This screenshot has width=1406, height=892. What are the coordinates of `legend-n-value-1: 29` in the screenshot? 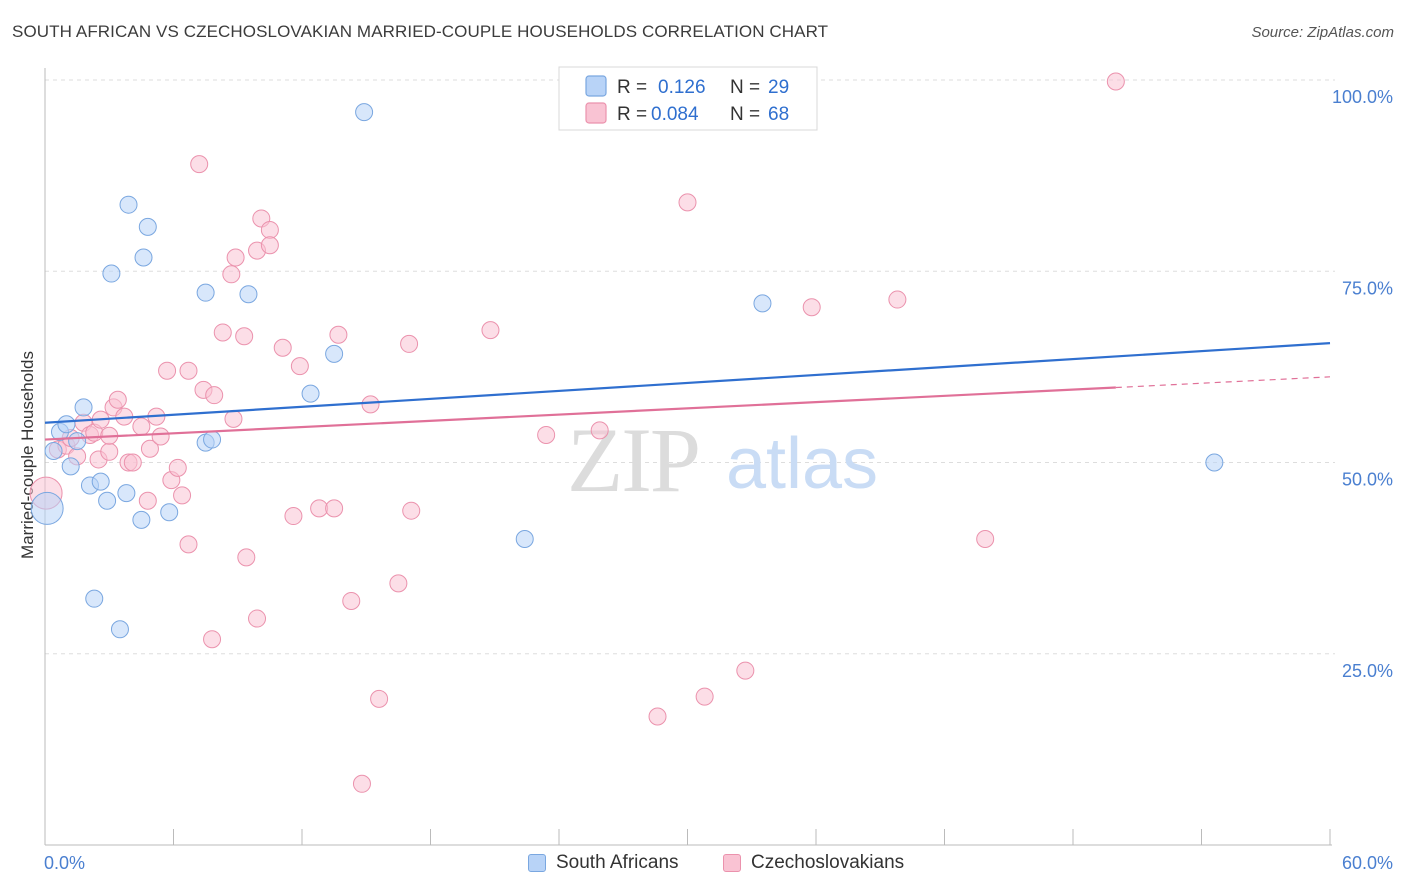 It's located at (778, 87).